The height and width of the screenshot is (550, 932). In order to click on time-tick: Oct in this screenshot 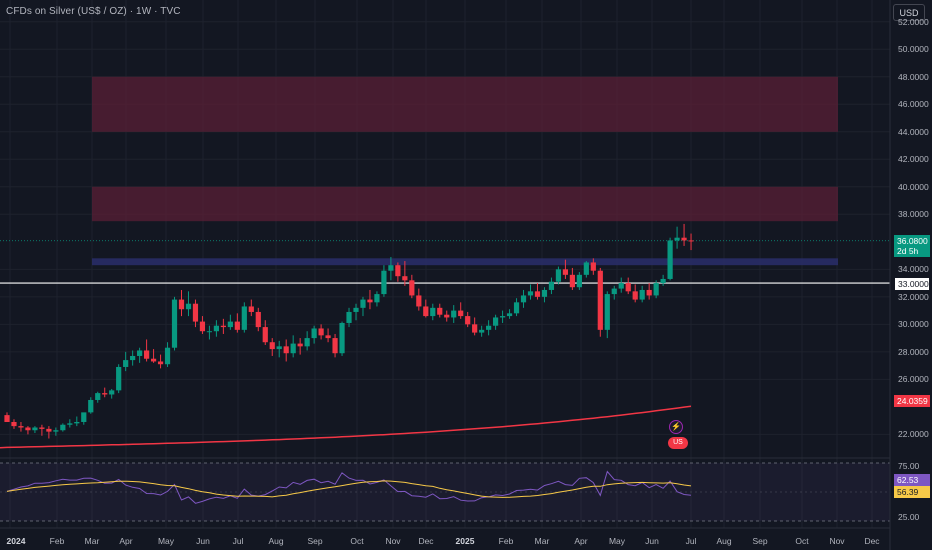, I will do `click(357, 541)`.